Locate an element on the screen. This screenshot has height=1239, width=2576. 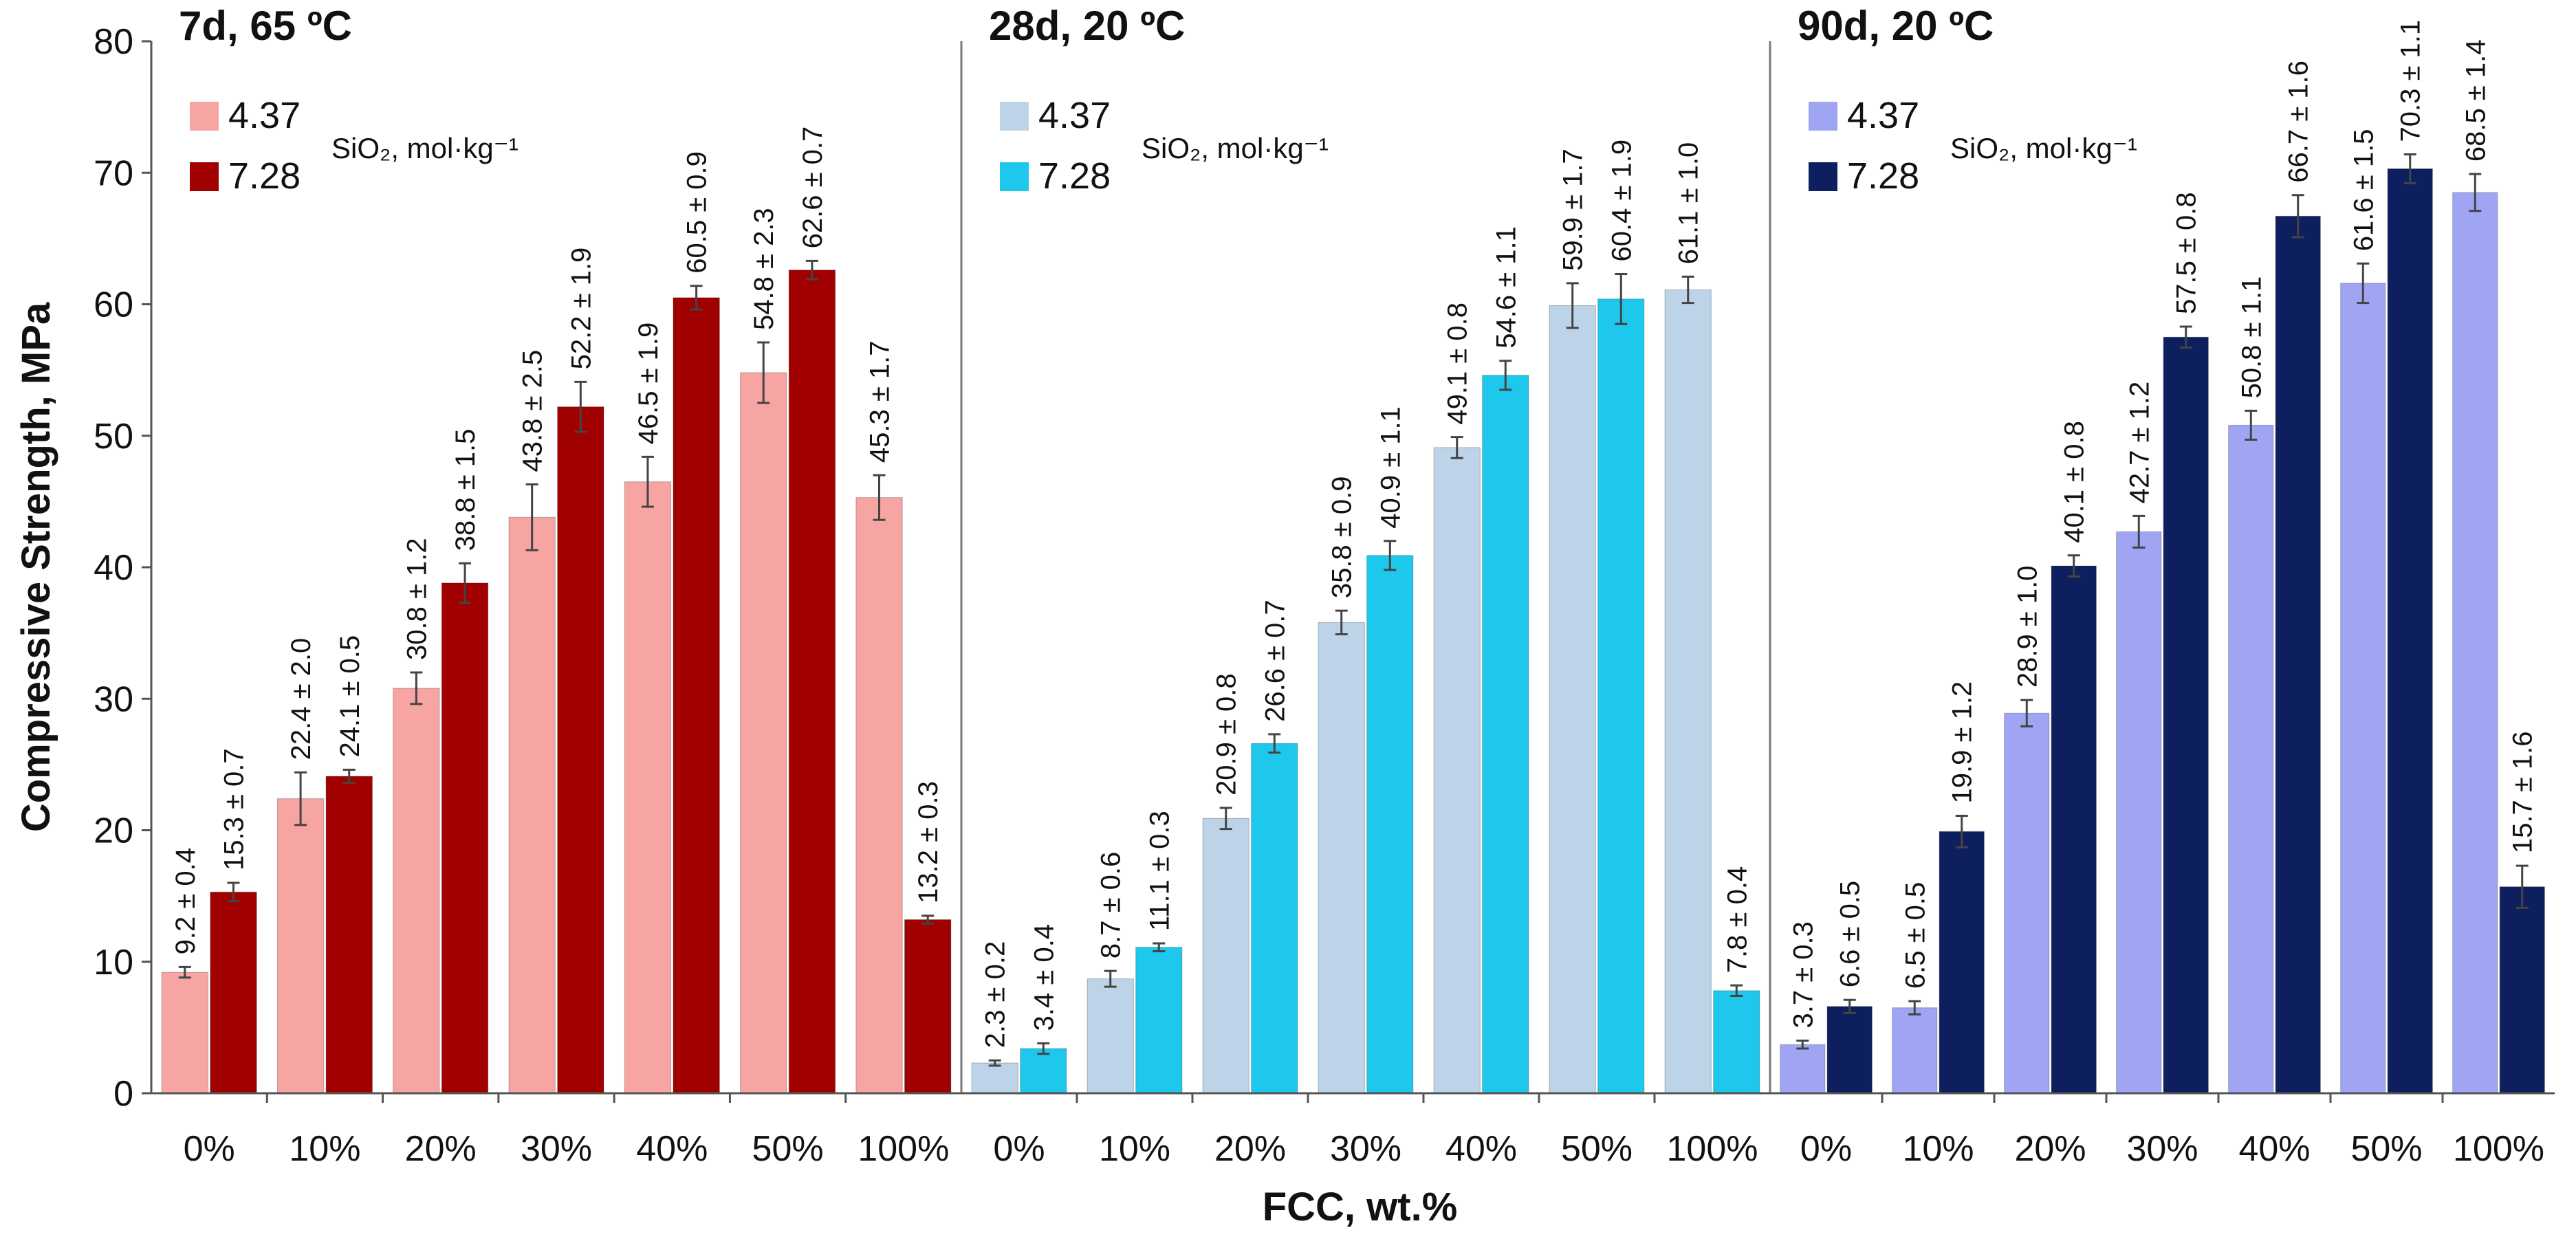
data-label: 20.9 ± 0.8 is located at coordinates (1227, 734).